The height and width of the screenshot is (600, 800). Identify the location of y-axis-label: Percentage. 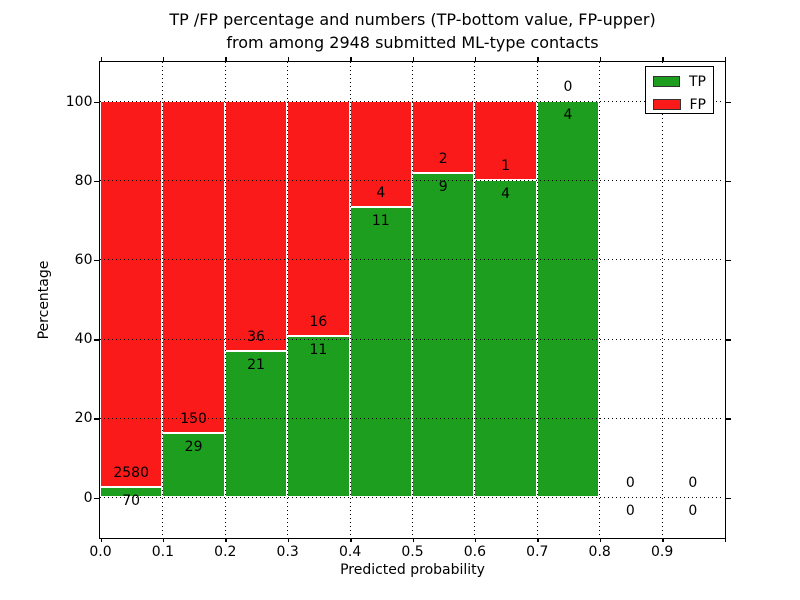
(44, 300).